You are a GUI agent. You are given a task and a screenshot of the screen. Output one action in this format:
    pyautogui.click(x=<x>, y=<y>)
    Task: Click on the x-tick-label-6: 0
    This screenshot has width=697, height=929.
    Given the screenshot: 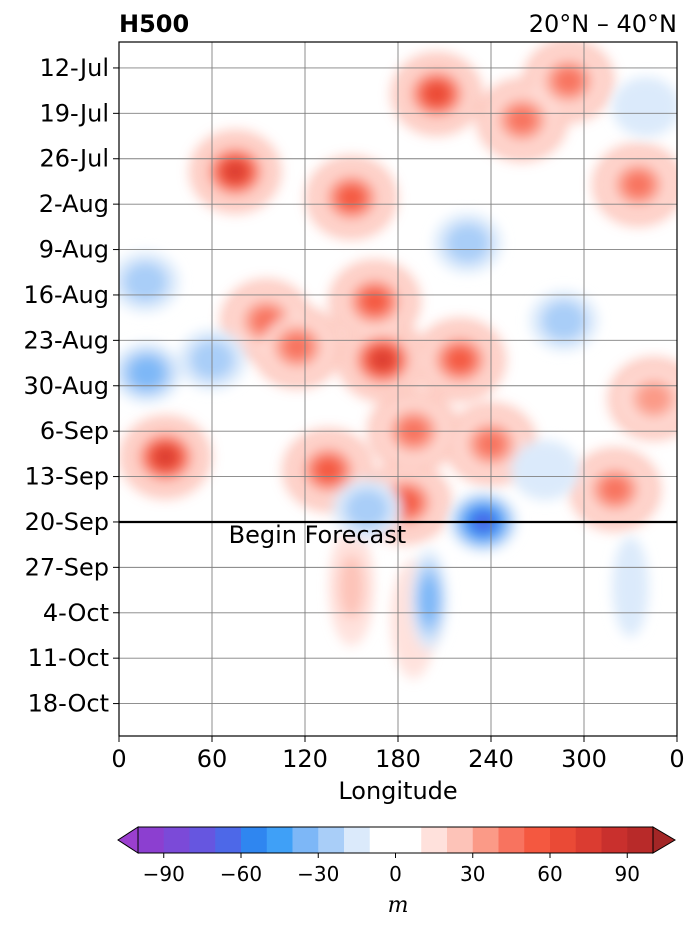 What is the action you would take?
    pyautogui.click(x=676, y=759)
    